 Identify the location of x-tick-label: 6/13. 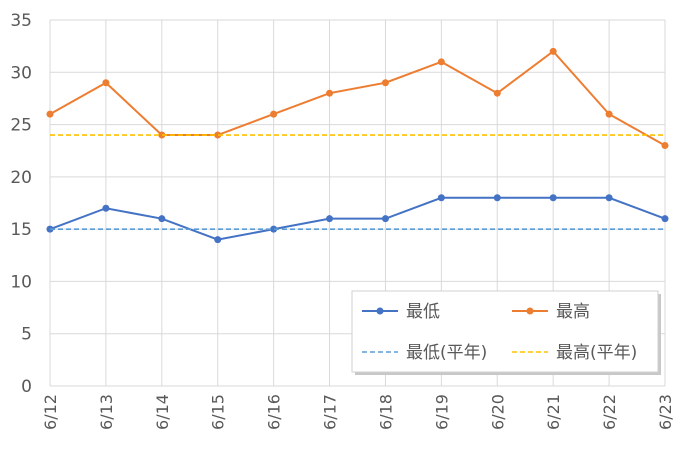
(106, 412).